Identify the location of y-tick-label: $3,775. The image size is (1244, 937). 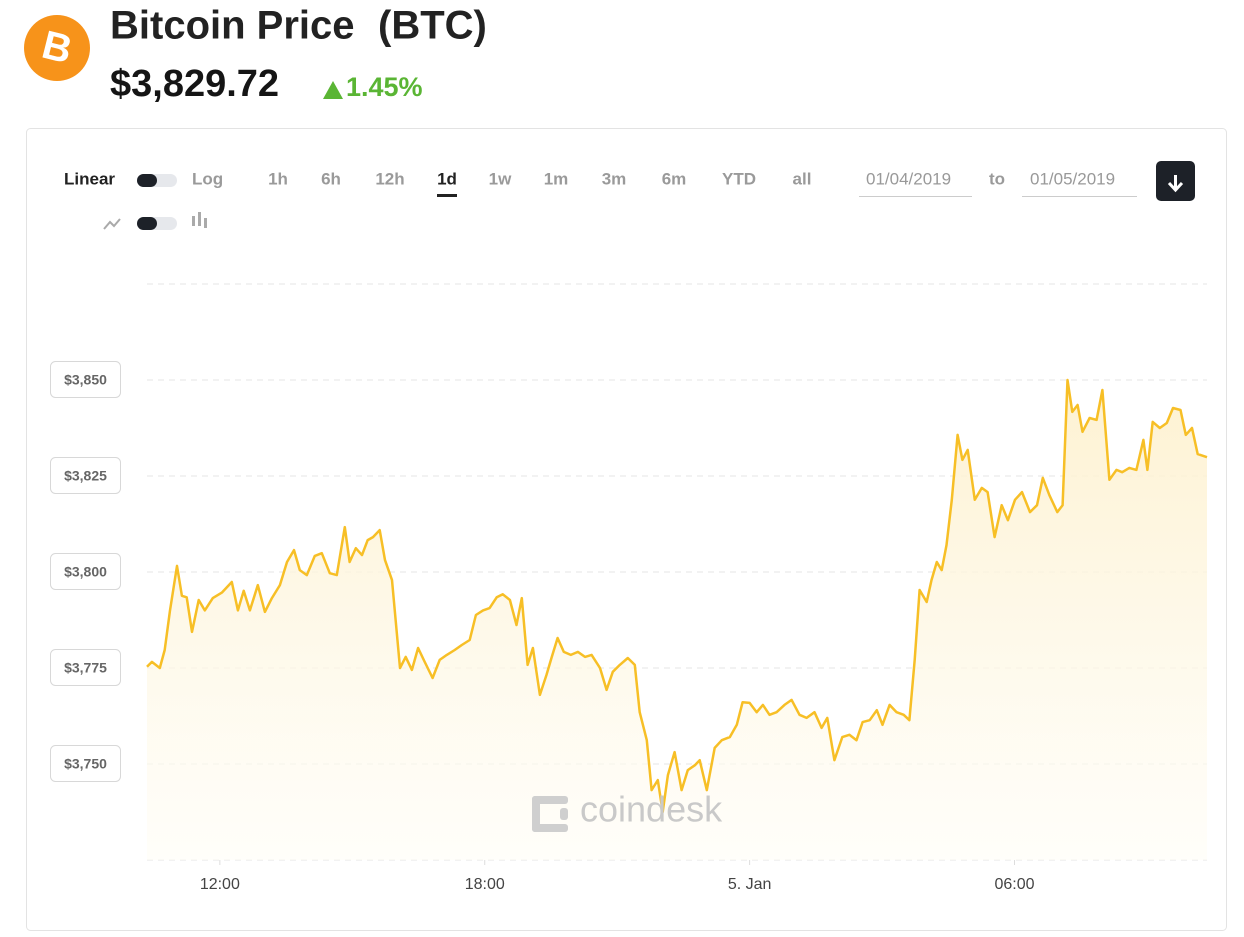
(85, 668).